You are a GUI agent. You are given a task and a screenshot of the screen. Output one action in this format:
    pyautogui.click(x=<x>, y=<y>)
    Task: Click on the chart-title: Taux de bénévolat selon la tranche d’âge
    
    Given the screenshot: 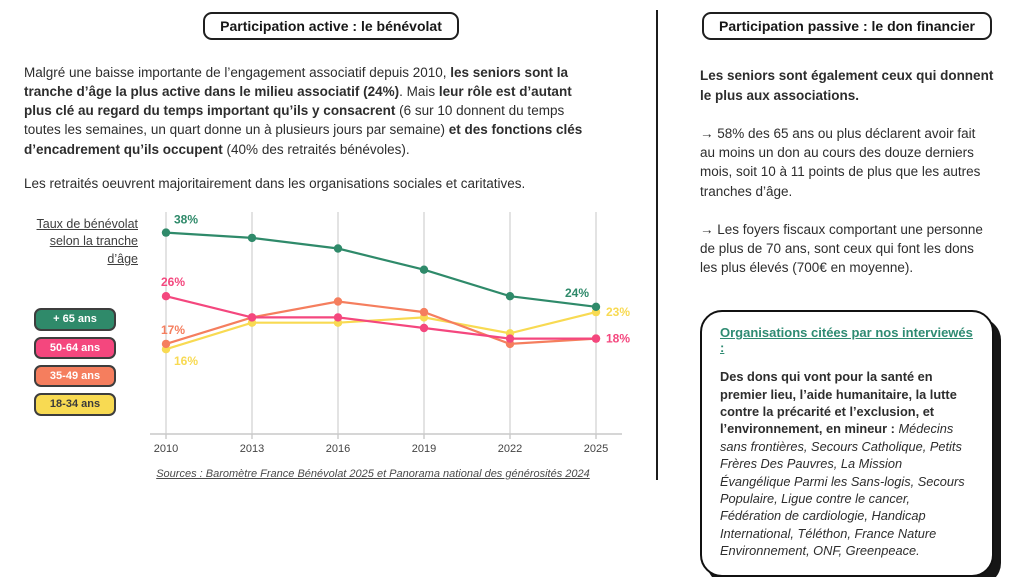 What is the action you would take?
    pyautogui.click(x=87, y=241)
    